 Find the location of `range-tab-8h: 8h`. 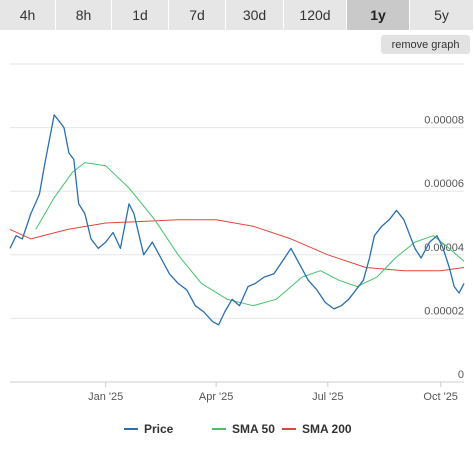

range-tab-8h: 8h is located at coordinates (84, 15).